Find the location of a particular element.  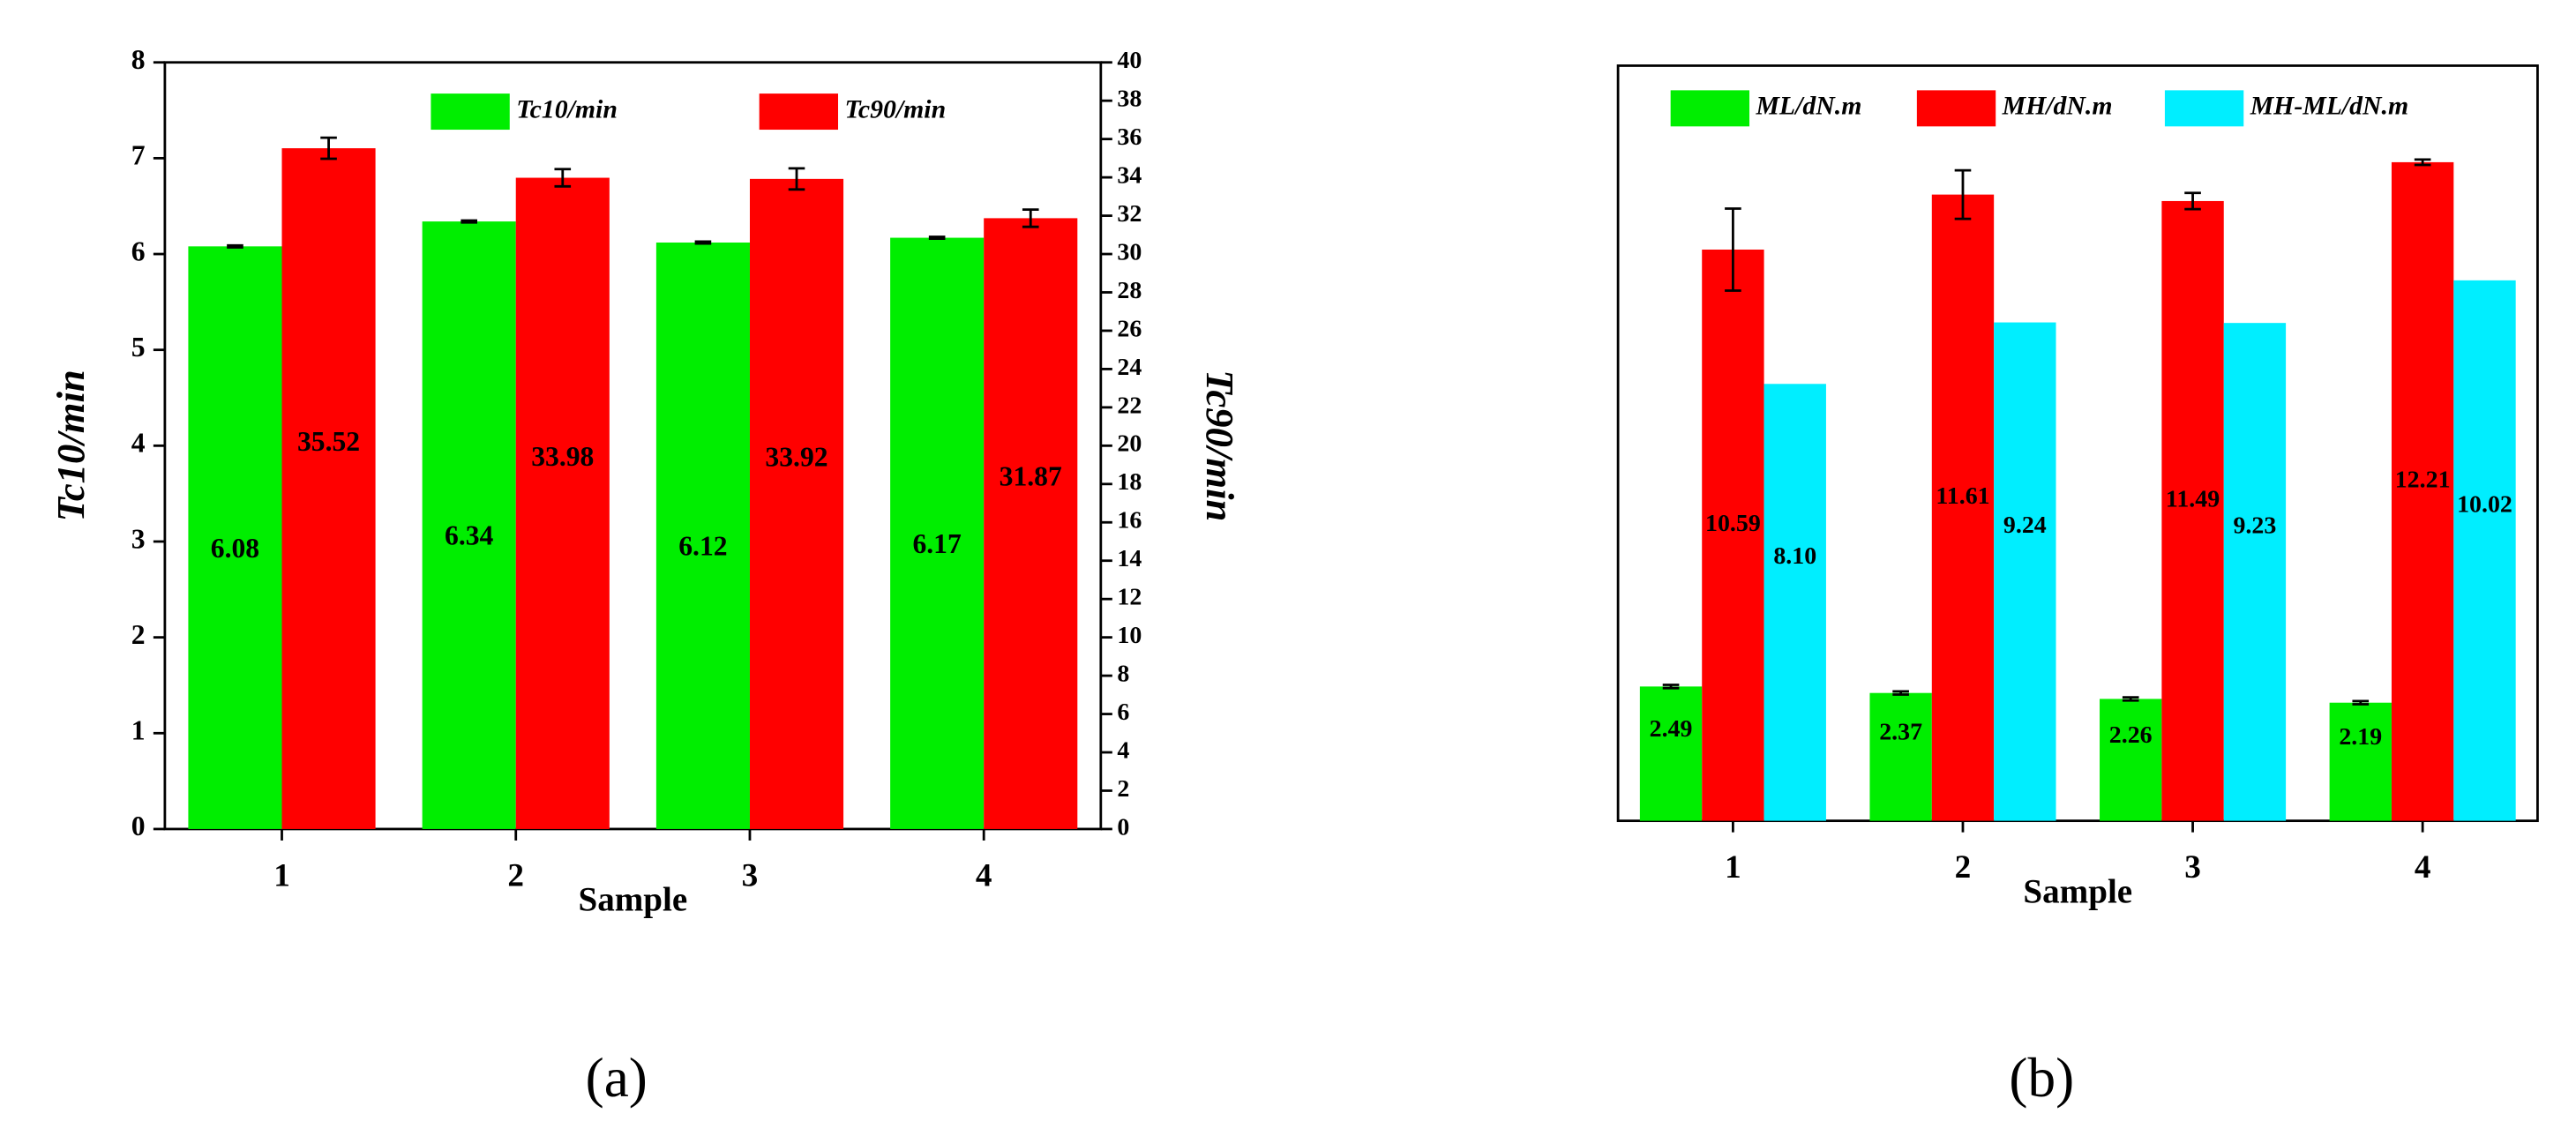

value-label: 2.37 is located at coordinates (1900, 732).